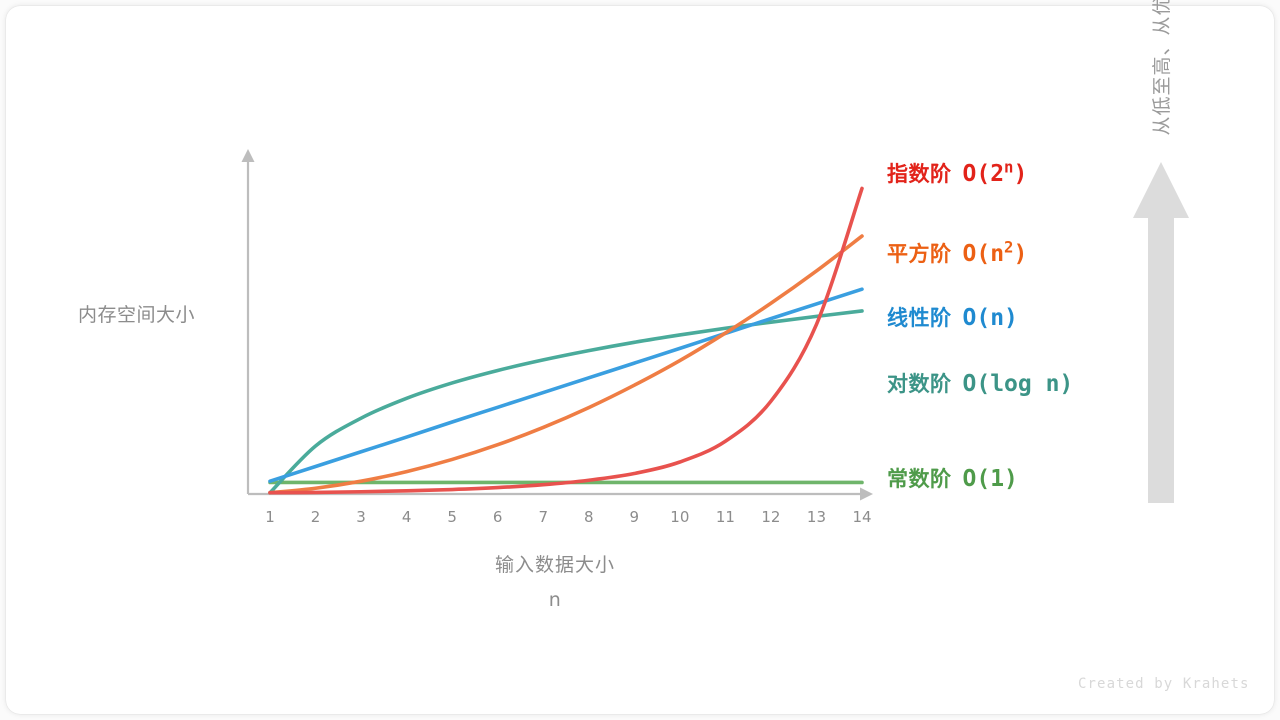 Image resolution: width=1280 pixels, height=720 pixels. What do you see at coordinates (919, 174) in the screenshot?
I see `legend-label-cn: 指数阶` at bounding box center [919, 174].